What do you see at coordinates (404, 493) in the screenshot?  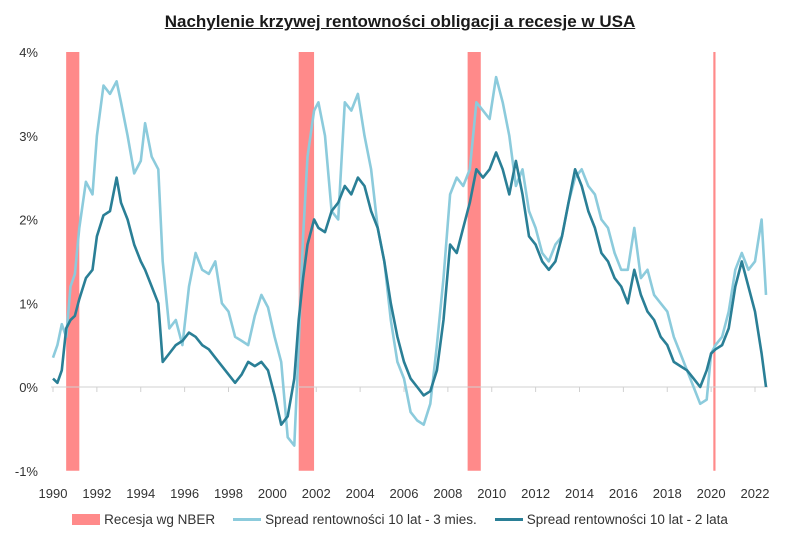 I see `x-tick-label: 2006` at bounding box center [404, 493].